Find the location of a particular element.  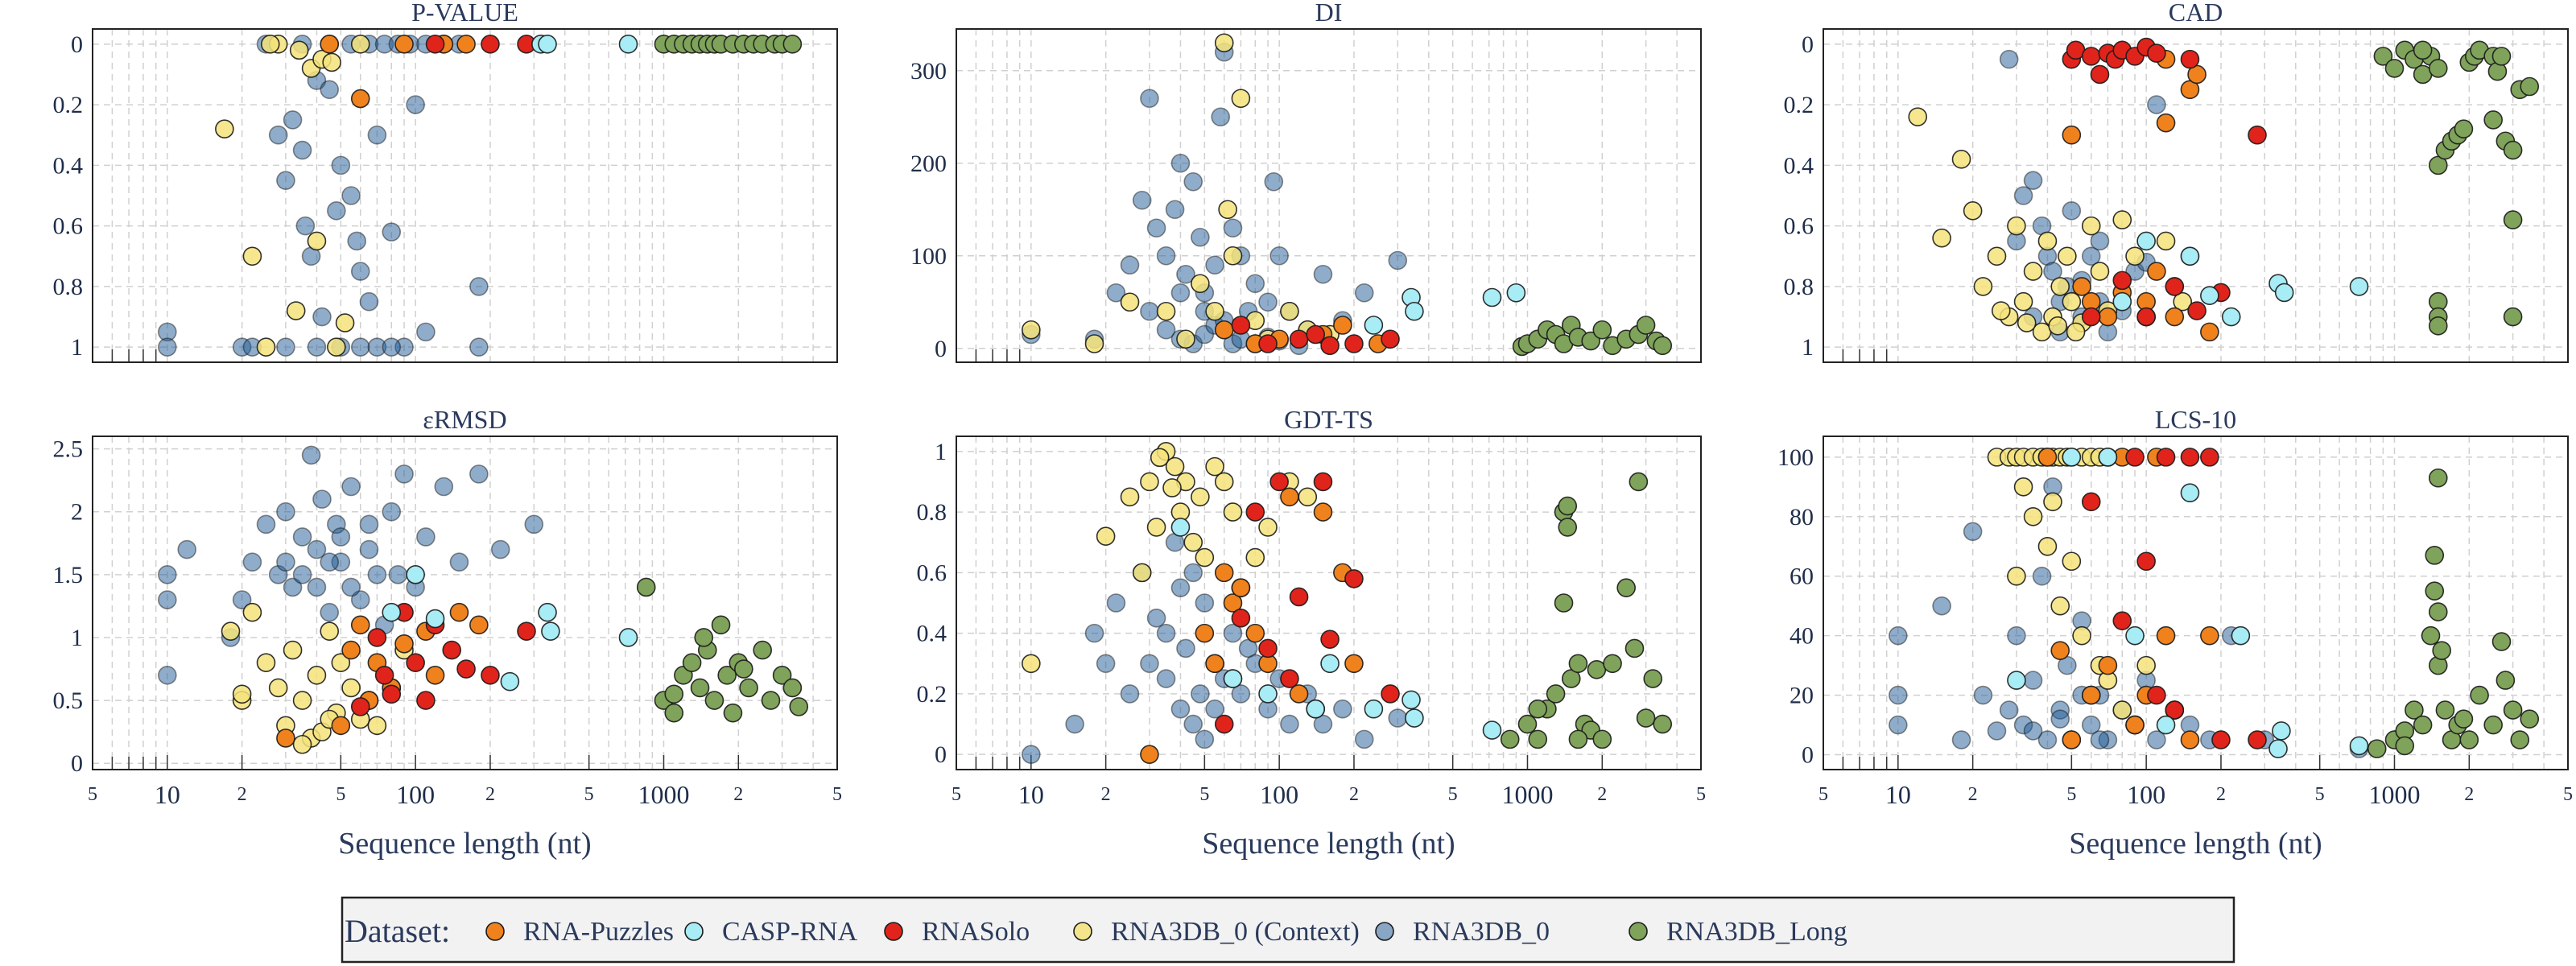

legend-marker is located at coordinates (893, 931).